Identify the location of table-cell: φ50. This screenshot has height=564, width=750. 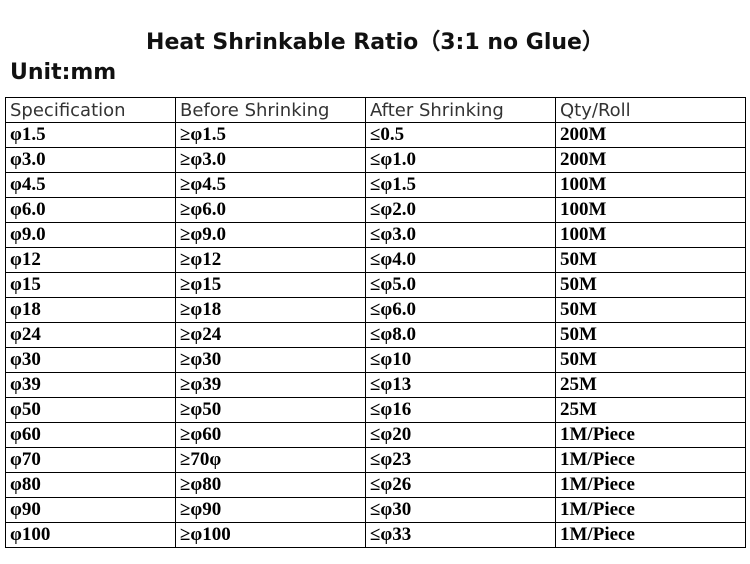
(90, 410).